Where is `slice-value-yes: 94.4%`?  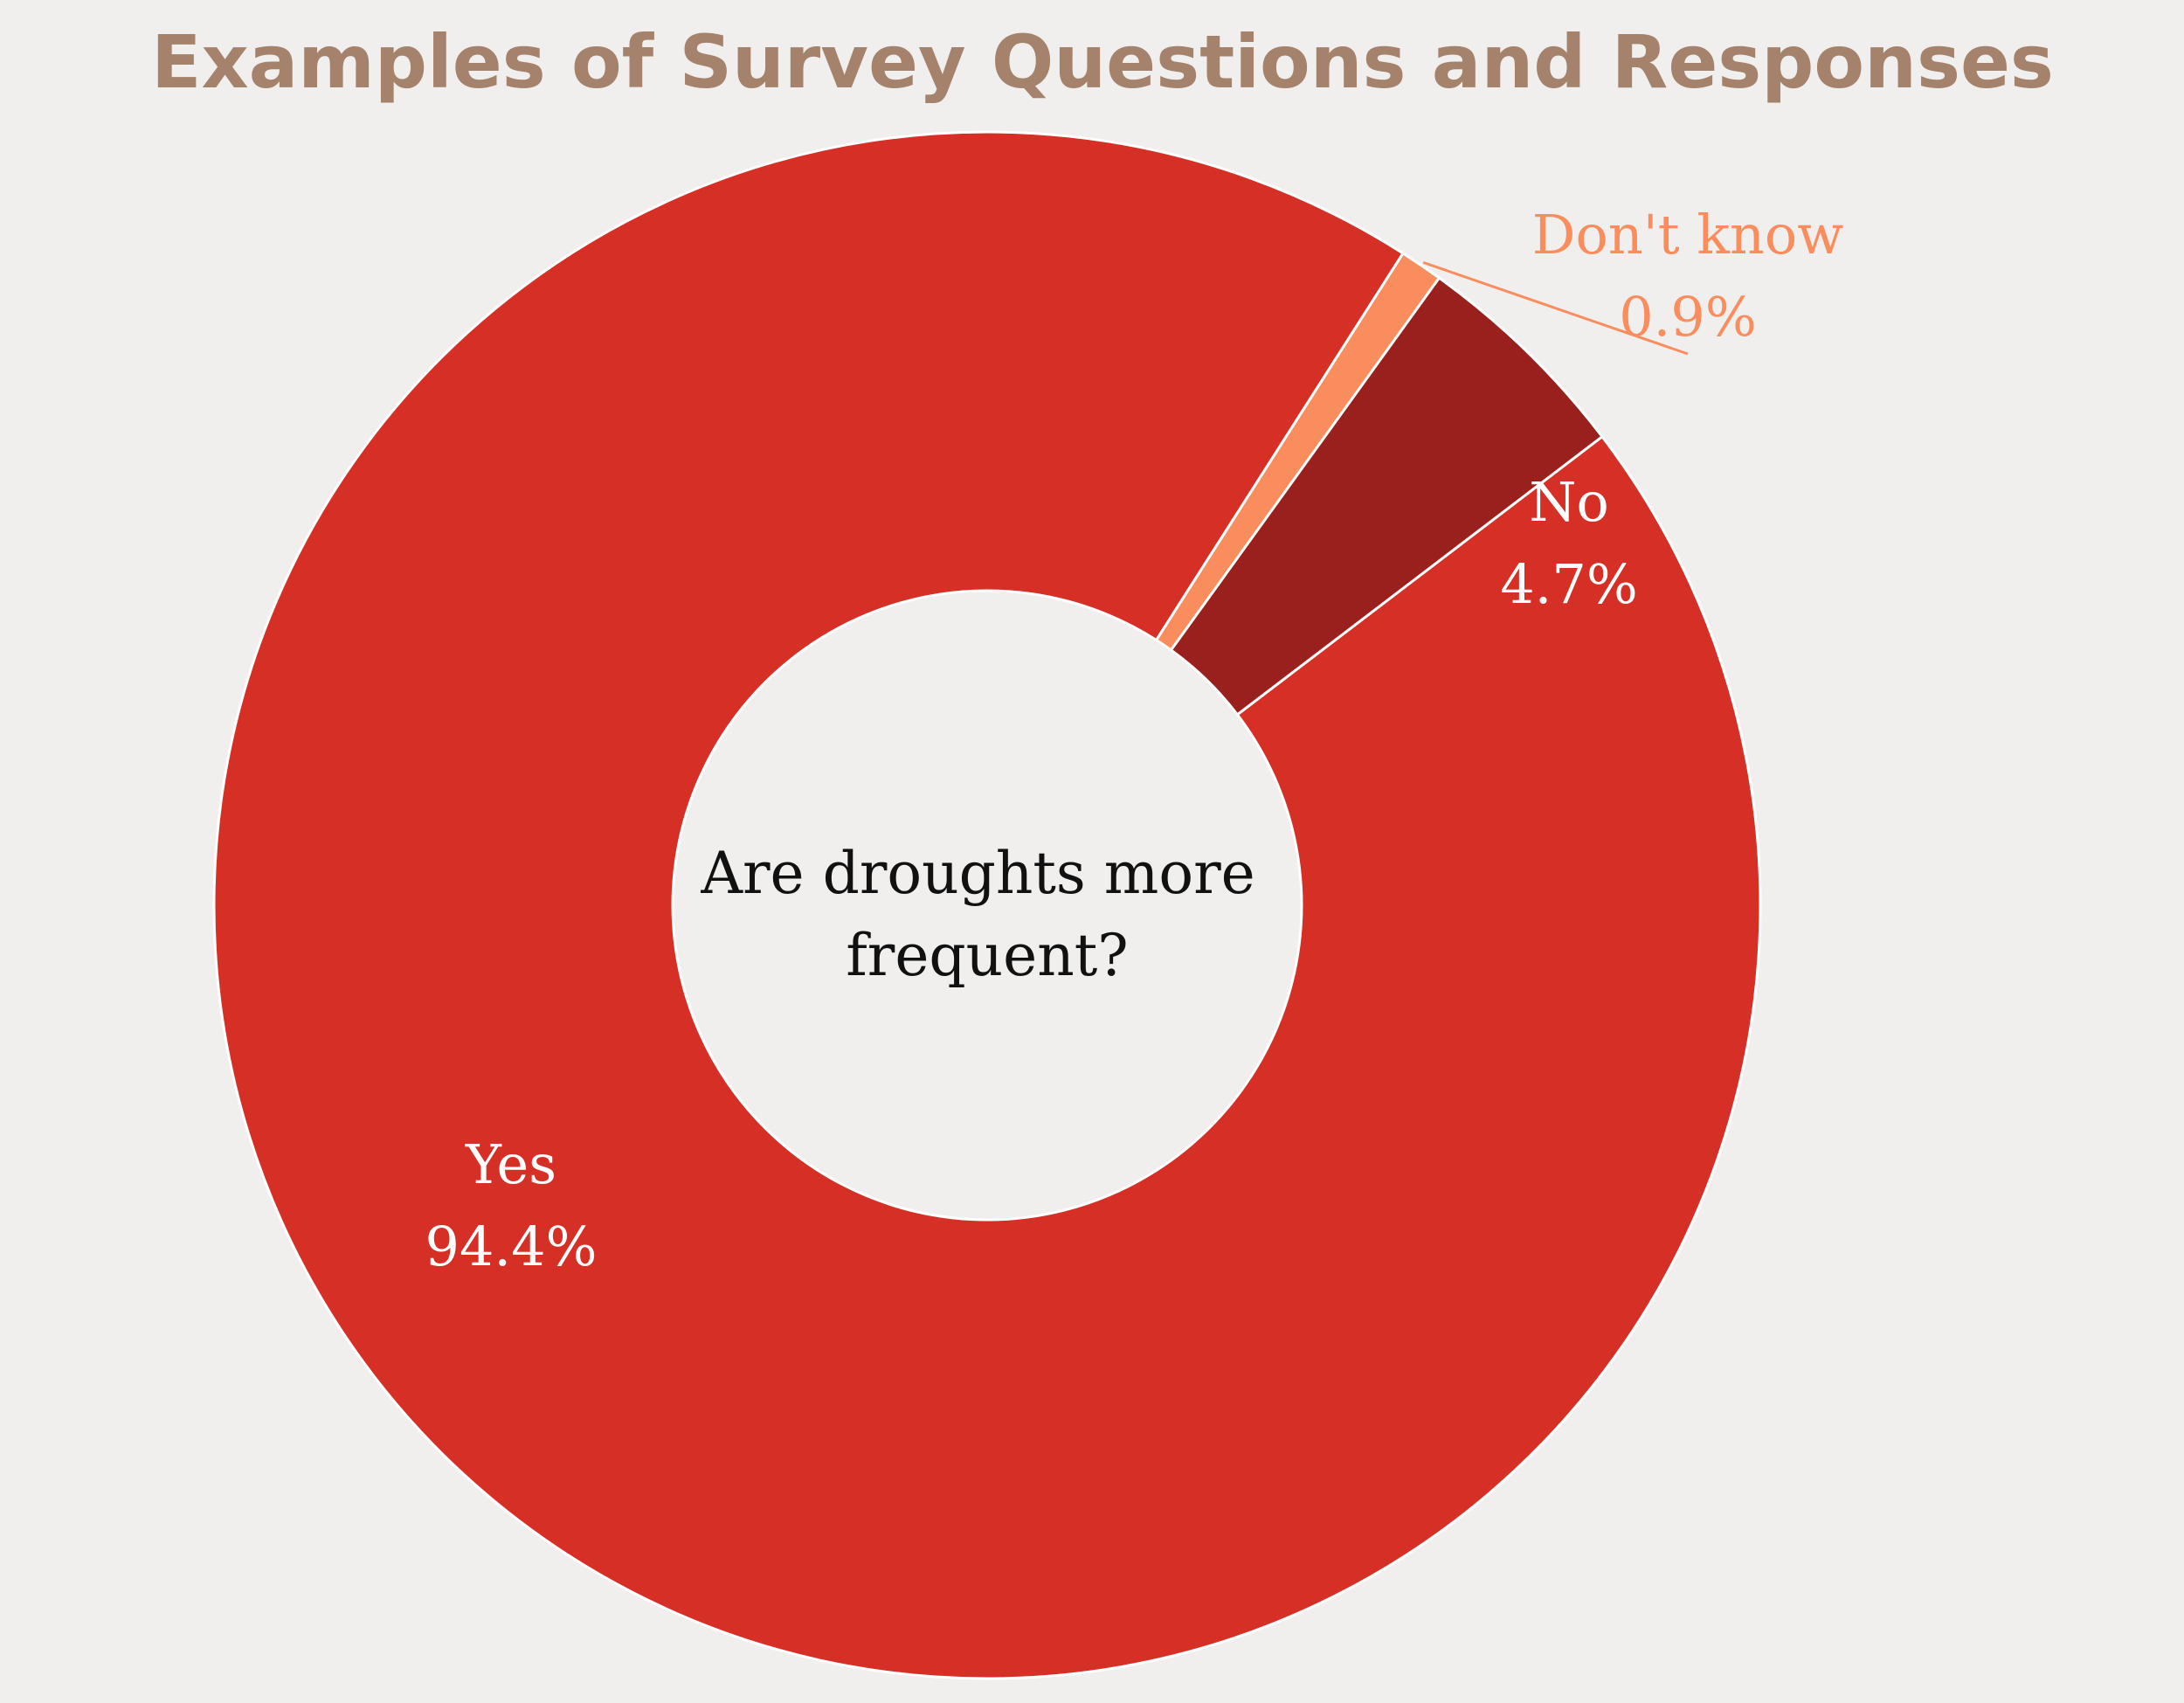
slice-value-yes: 94.4% is located at coordinates (511, 1246).